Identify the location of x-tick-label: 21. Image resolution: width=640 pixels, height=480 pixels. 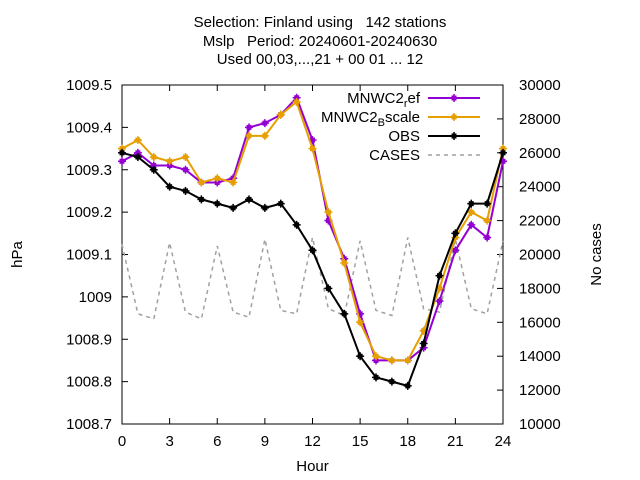
(455, 441).